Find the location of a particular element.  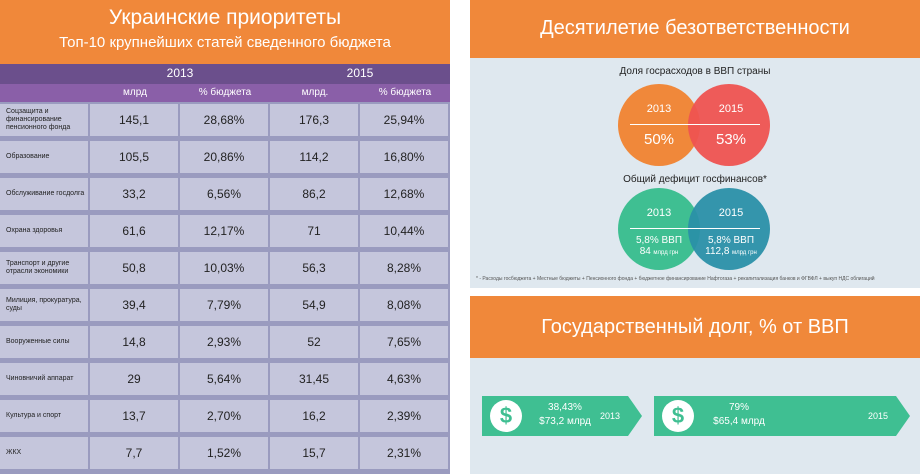

percent-2013: 2,93% is located at coordinates (224, 342).